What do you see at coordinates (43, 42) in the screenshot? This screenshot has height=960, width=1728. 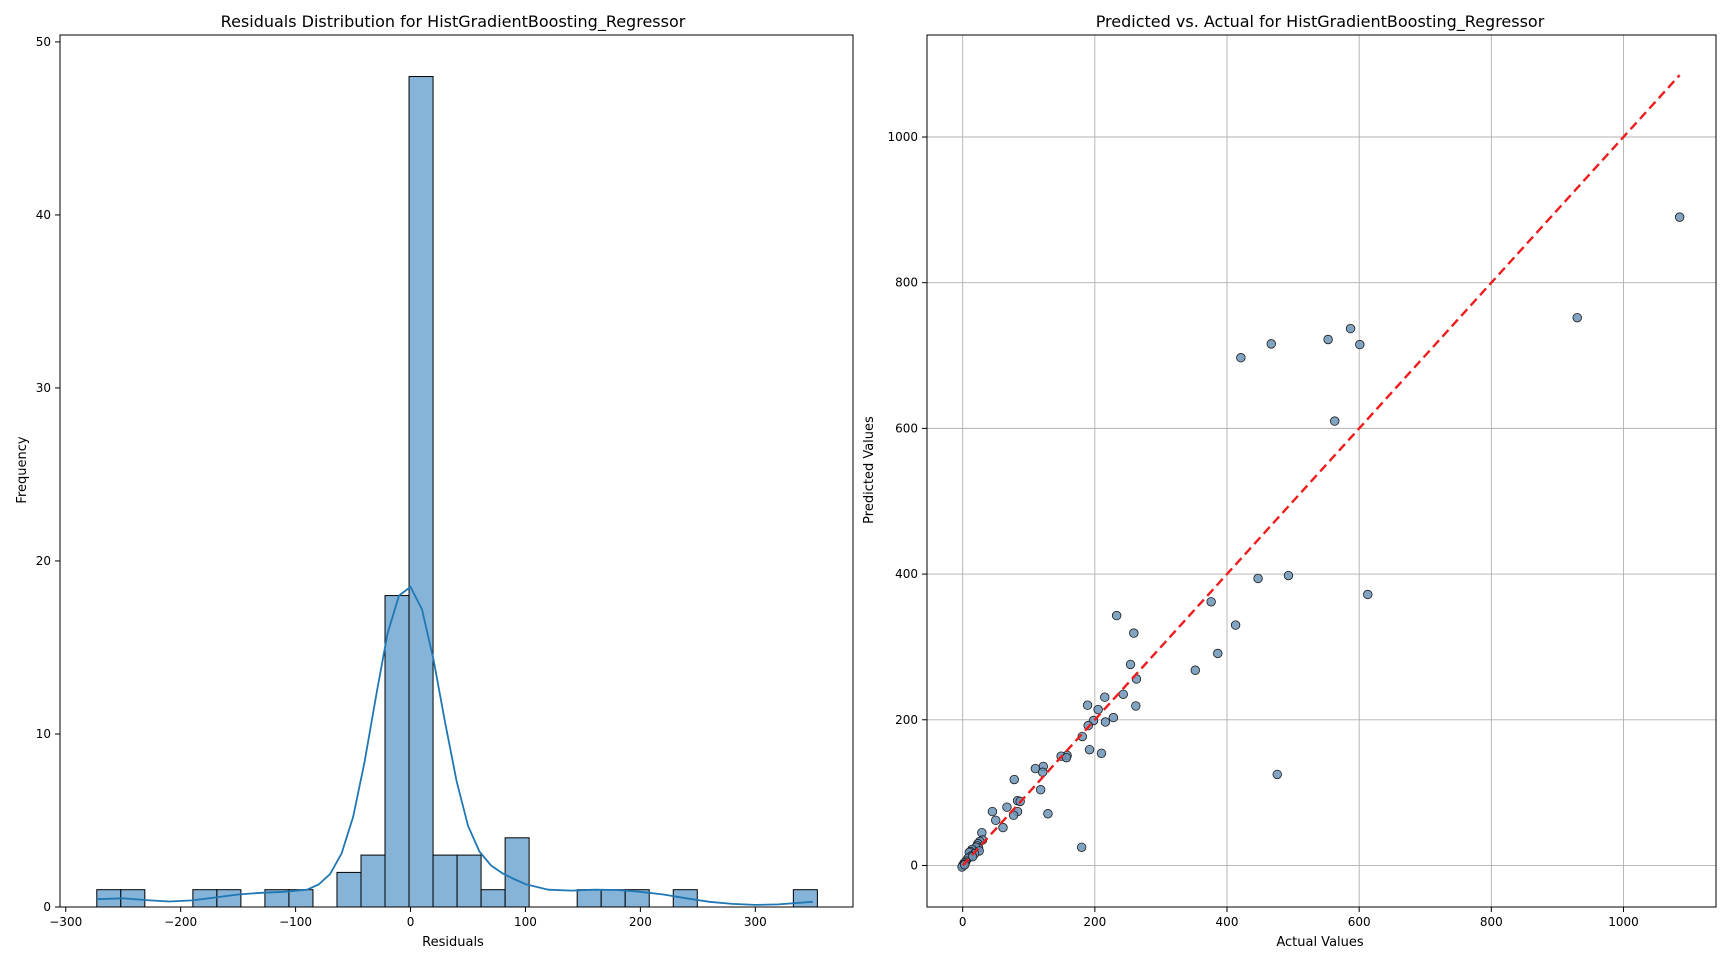 I see `hist-y-tick-label: 50` at bounding box center [43, 42].